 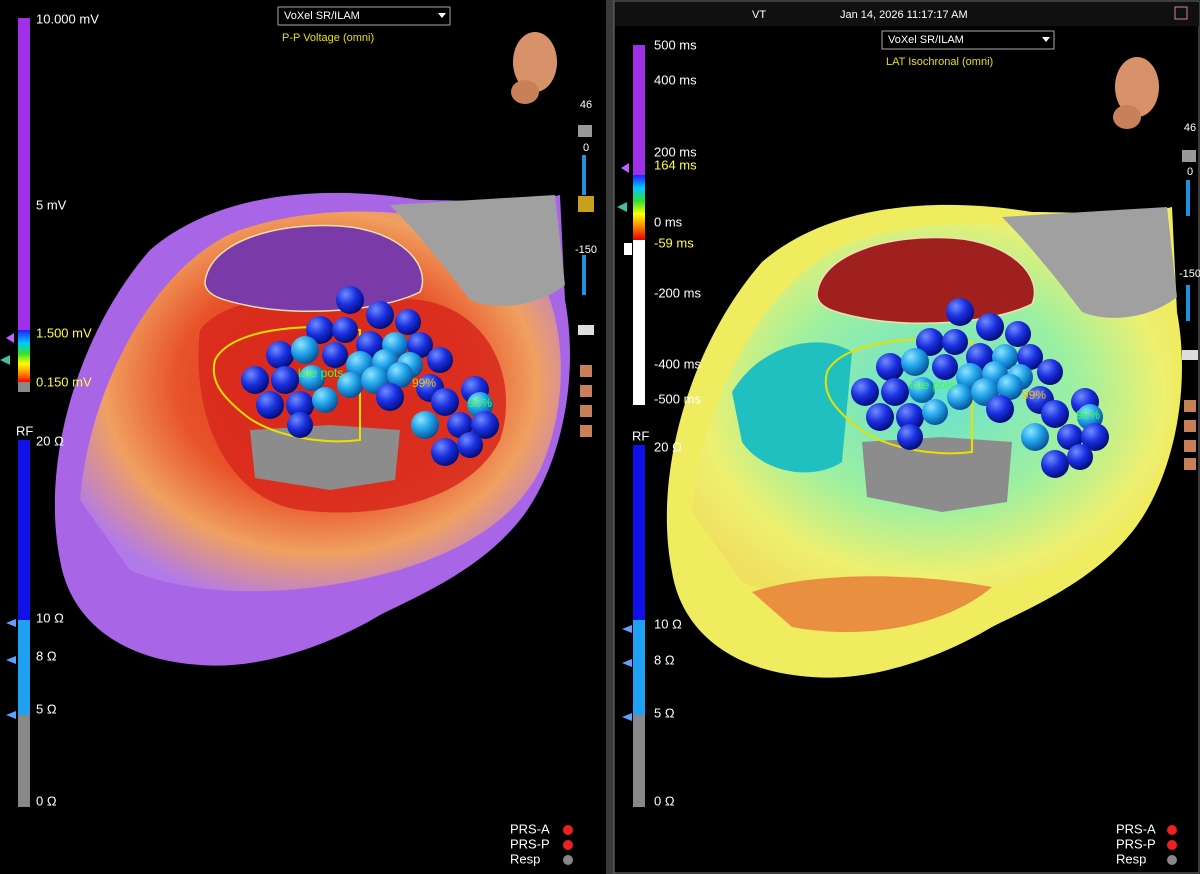 What do you see at coordinates (586, 281) in the screenshot?
I see `left-toolbar` at bounding box center [586, 281].